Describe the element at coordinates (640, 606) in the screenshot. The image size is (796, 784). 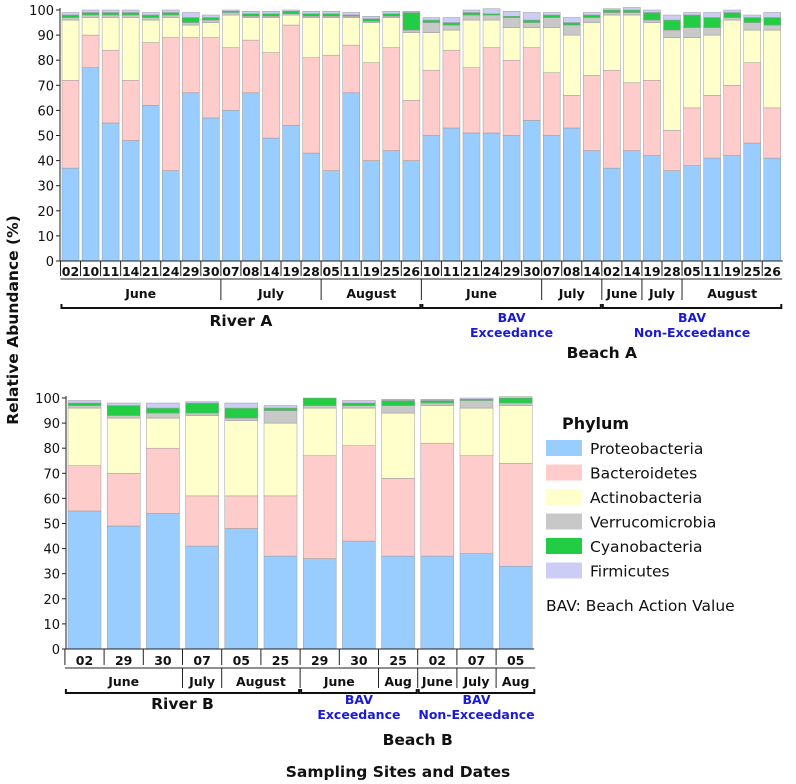
I see `legend-note: BAV: Beach Action Value` at that location.